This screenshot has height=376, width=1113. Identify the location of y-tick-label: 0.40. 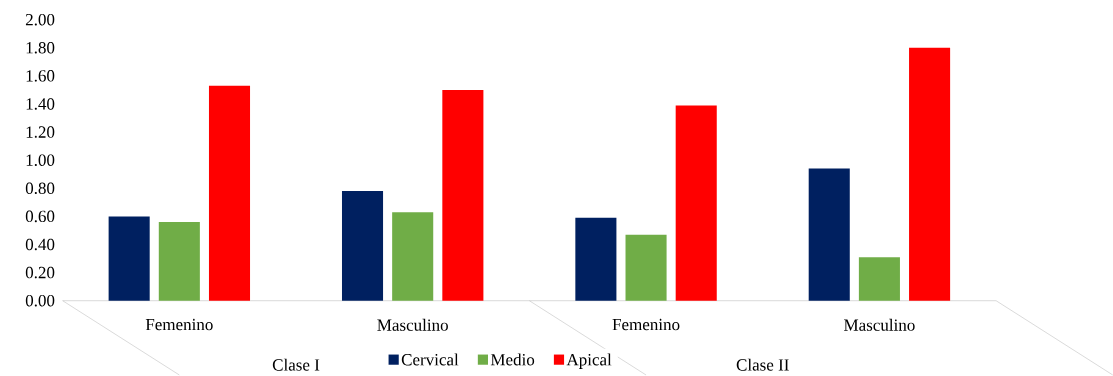
(40, 244).